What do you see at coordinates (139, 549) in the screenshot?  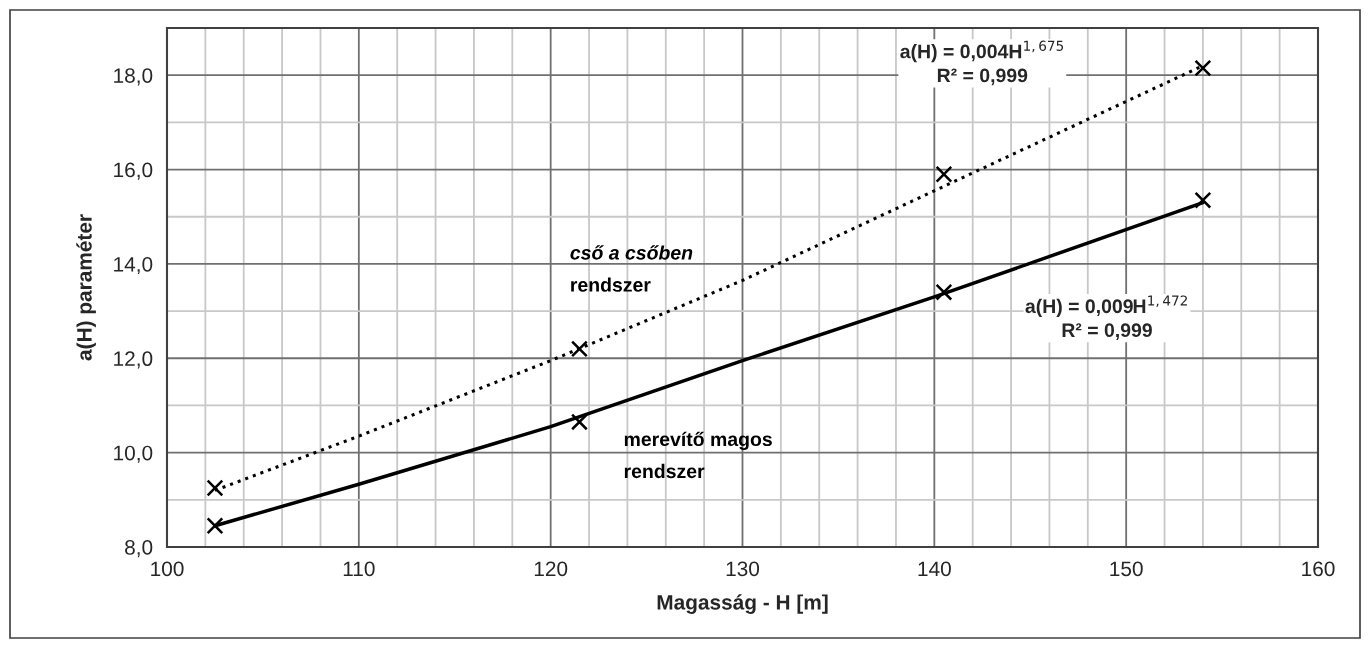 I see `y-tick-label: 8,0` at bounding box center [139, 549].